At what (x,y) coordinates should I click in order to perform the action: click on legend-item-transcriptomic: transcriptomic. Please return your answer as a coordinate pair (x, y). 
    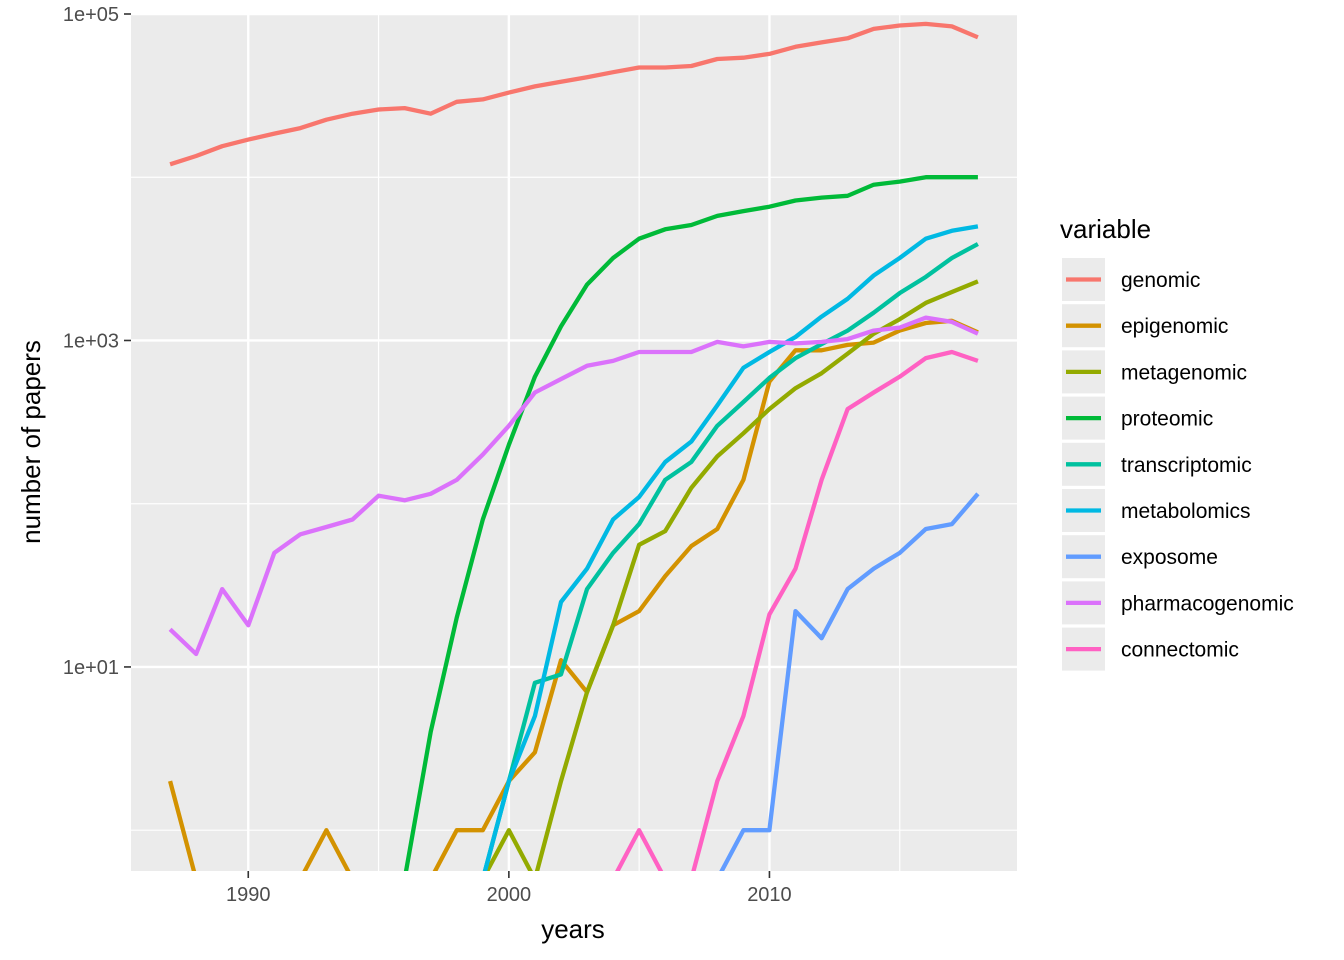
    Looking at the image, I should click on (1157, 464).